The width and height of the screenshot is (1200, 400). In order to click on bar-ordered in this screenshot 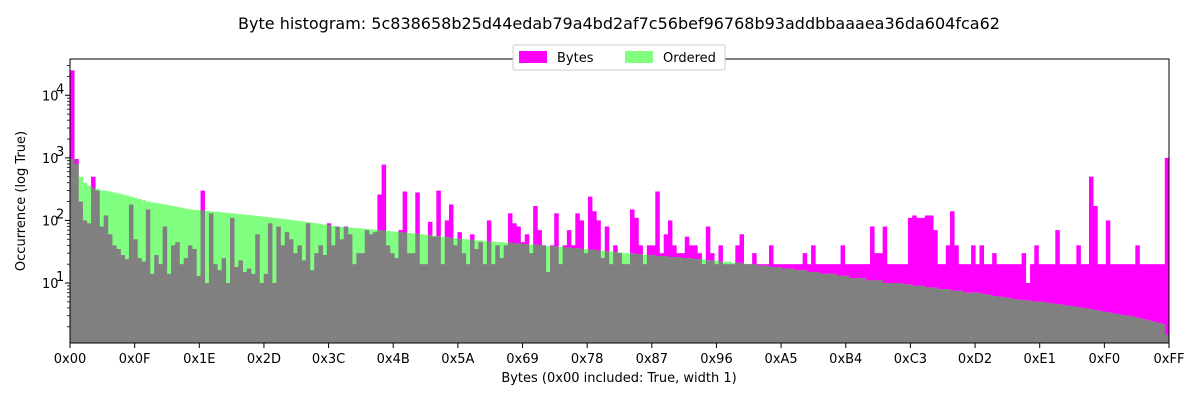, I will do `click(207, 276)`.